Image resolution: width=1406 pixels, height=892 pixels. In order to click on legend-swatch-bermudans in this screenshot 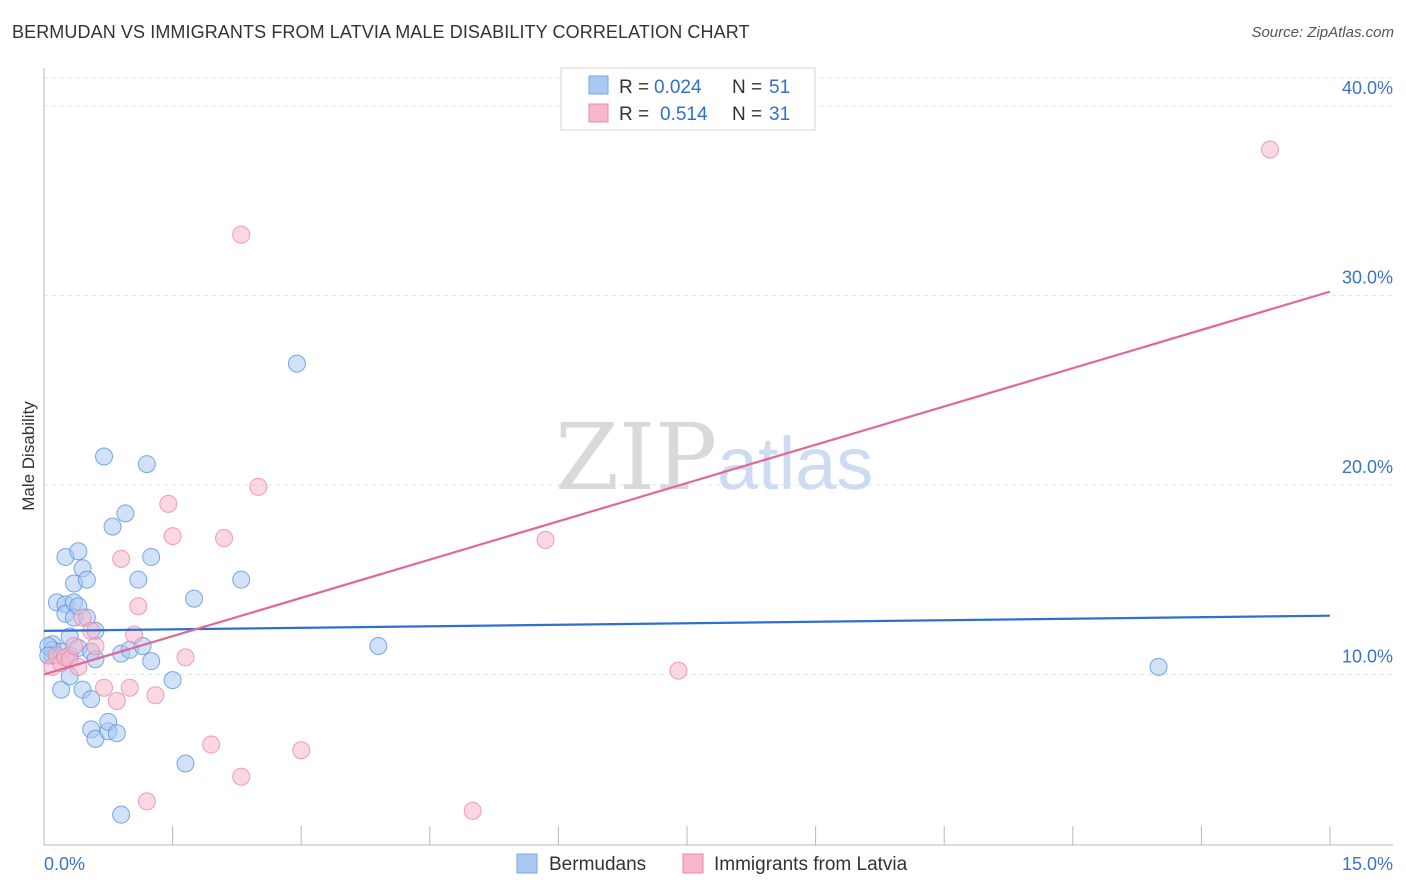, I will do `click(527, 863)`.